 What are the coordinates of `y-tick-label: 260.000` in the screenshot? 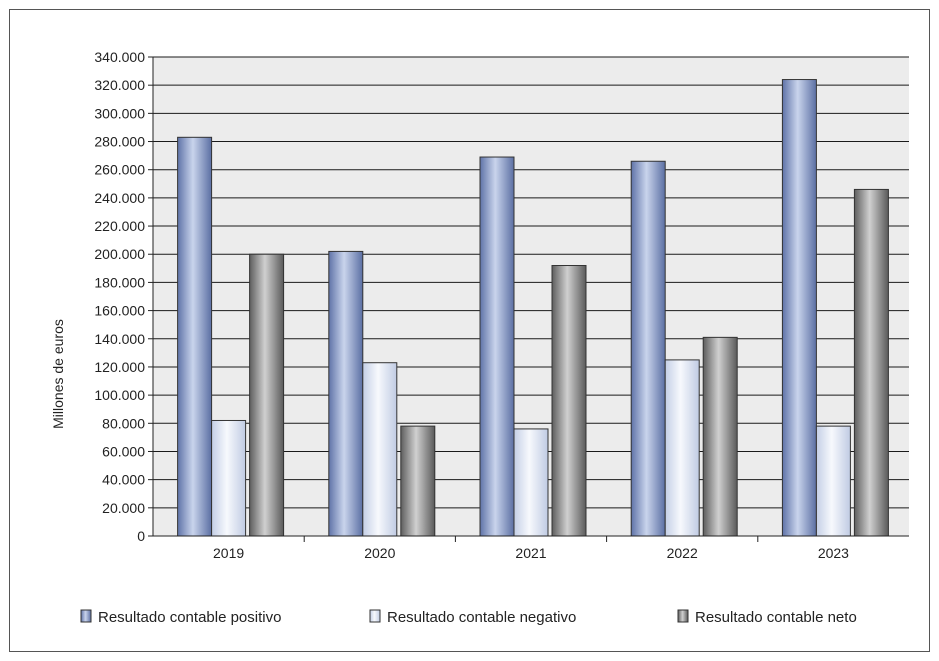 It's located at (119, 170).